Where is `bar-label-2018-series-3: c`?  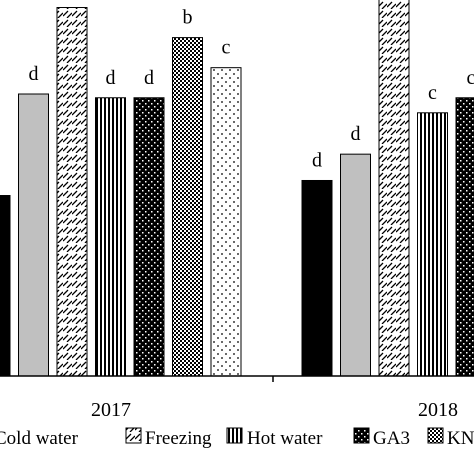
bar-label-2018-series-3: c is located at coordinates (432, 93).